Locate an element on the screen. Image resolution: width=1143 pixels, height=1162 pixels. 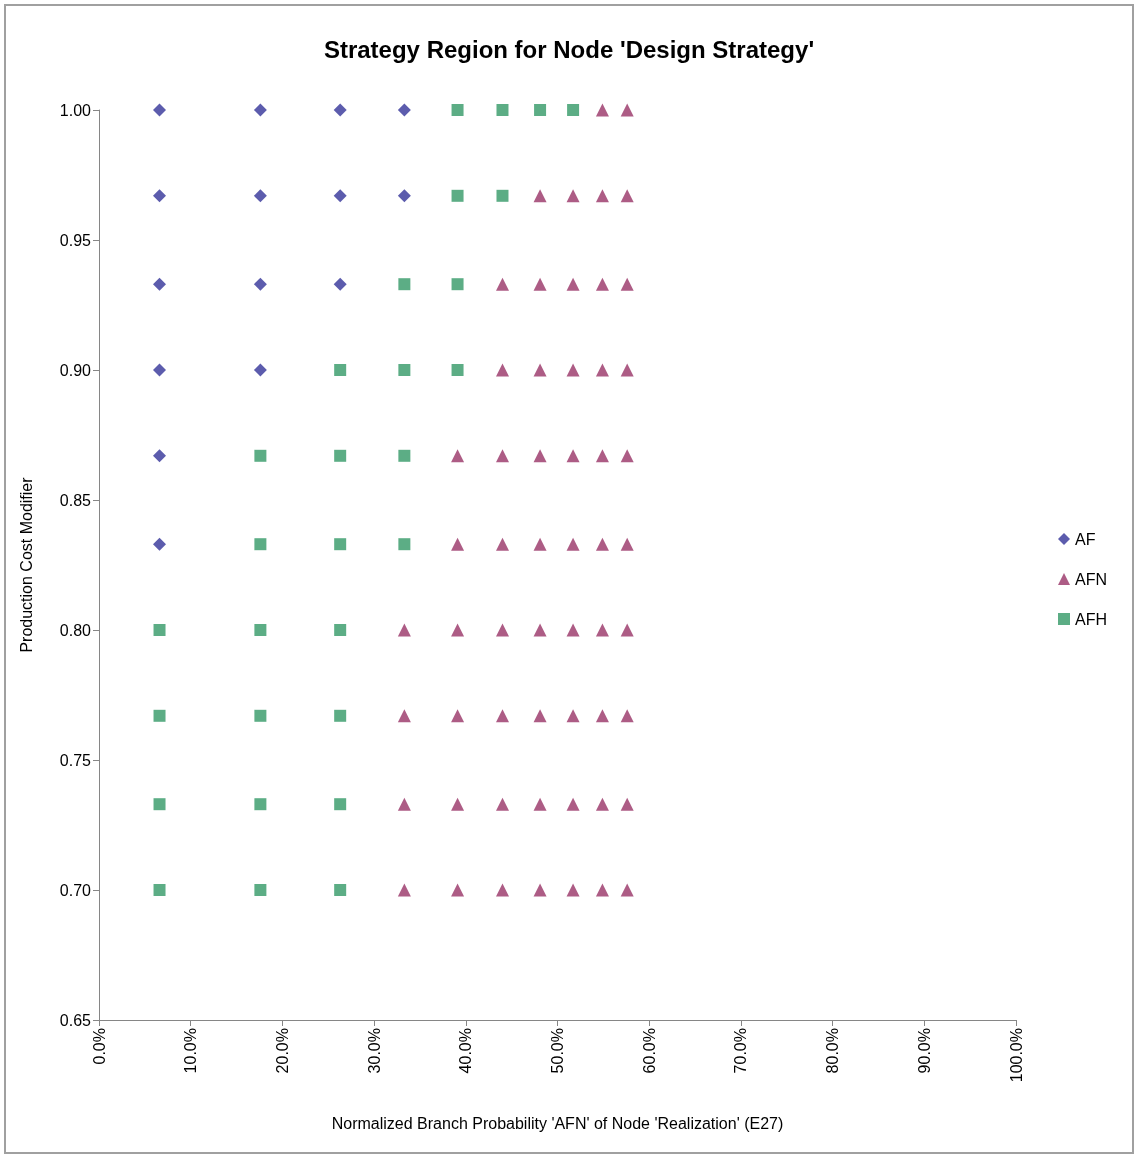
y-axis-title: Production Cost Modifier is located at coordinates (26, 564).